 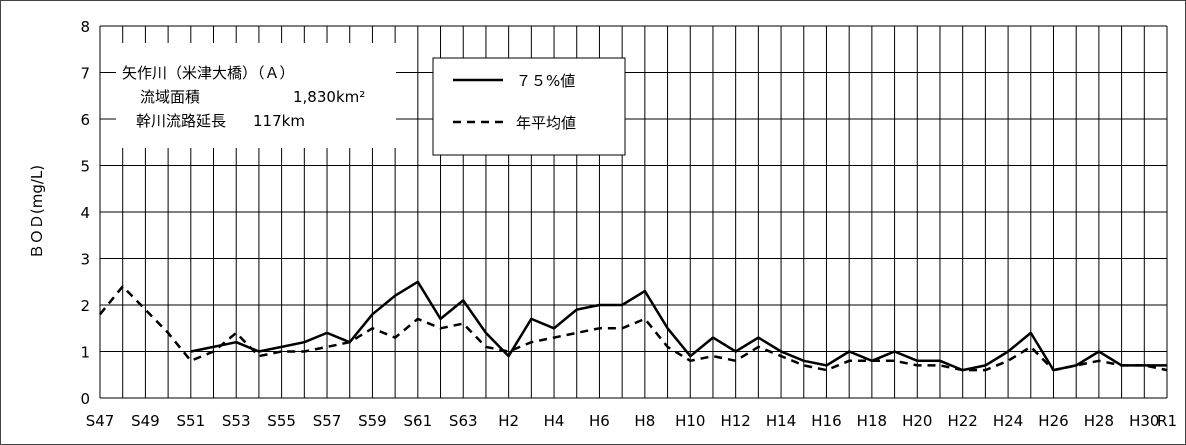 What do you see at coordinates (100, 421) in the screenshot?
I see `x-tick-label: S47` at bounding box center [100, 421].